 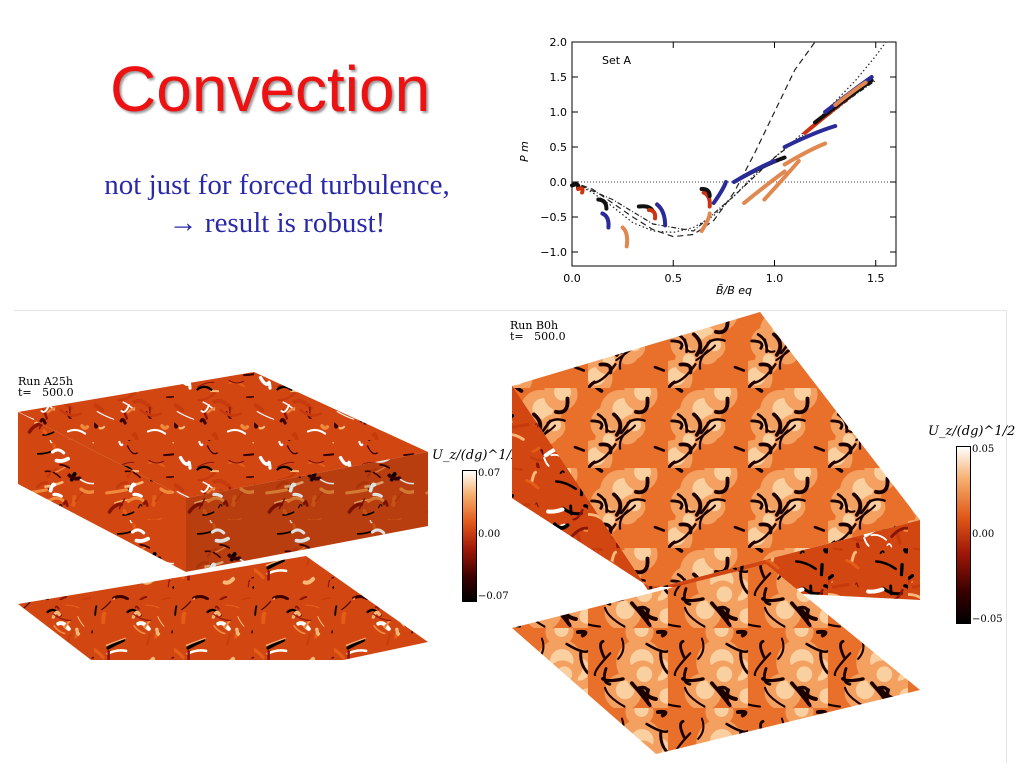 What do you see at coordinates (469, 536) in the screenshot?
I see `left-colorbar` at bounding box center [469, 536].